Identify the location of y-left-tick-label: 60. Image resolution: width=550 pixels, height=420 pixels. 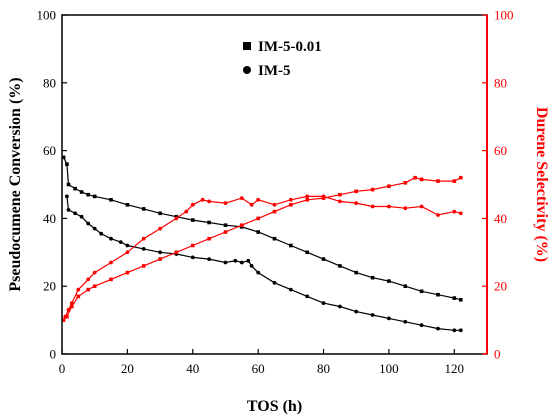
(49, 150).